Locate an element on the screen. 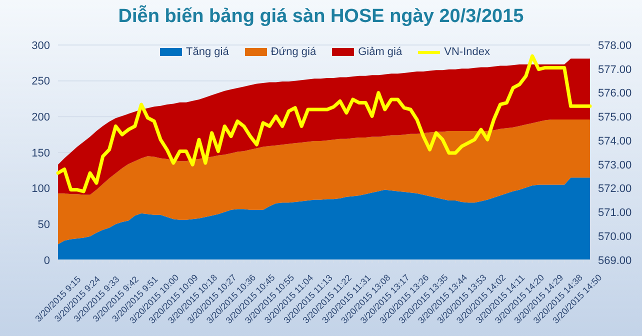  y-tick-label: 300 is located at coordinates (41, 46).